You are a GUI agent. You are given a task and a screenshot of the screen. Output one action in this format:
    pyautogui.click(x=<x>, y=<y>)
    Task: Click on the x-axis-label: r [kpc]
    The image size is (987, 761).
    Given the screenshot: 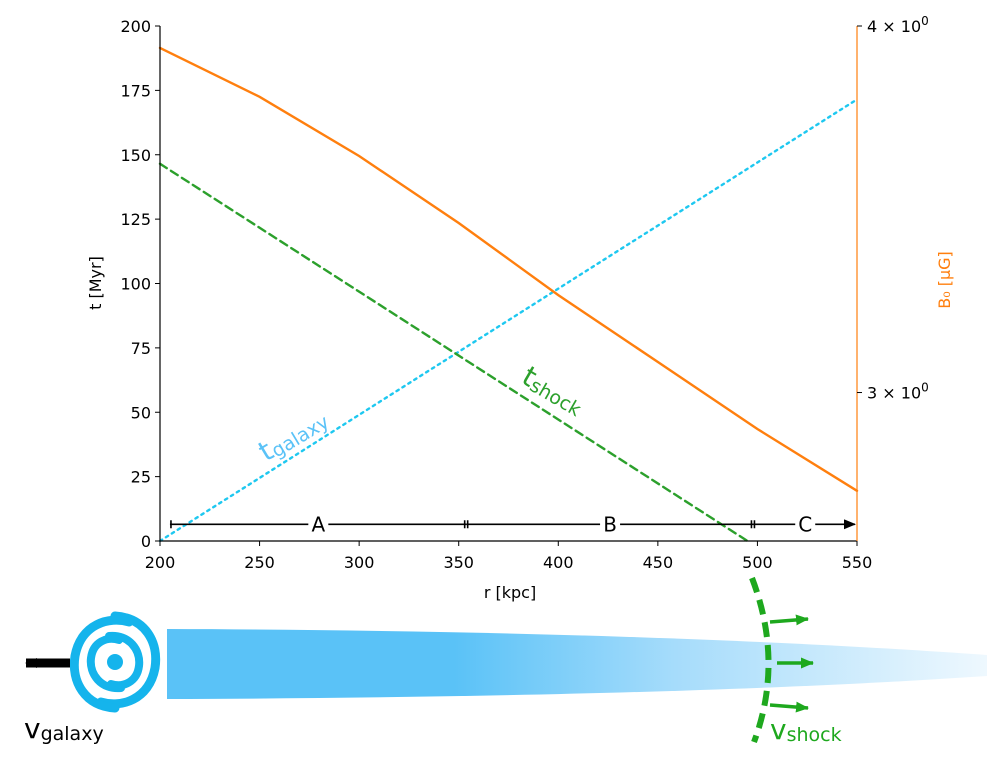 What is the action you would take?
    pyautogui.click(x=510, y=592)
    